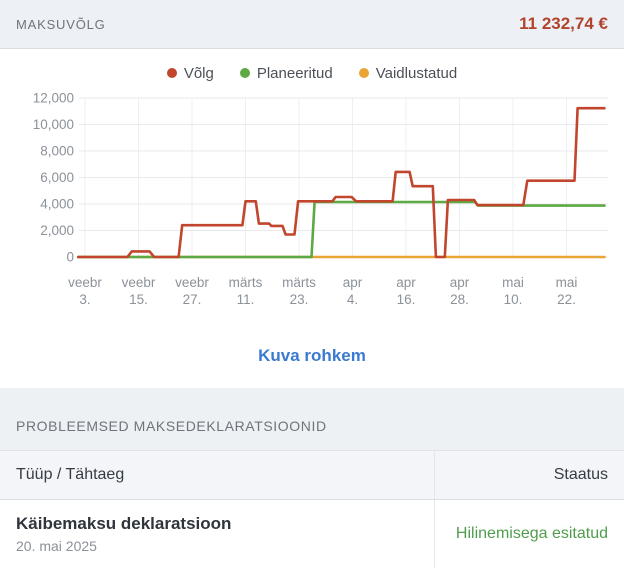  I want to click on svg-text: 16., so click(406, 299).